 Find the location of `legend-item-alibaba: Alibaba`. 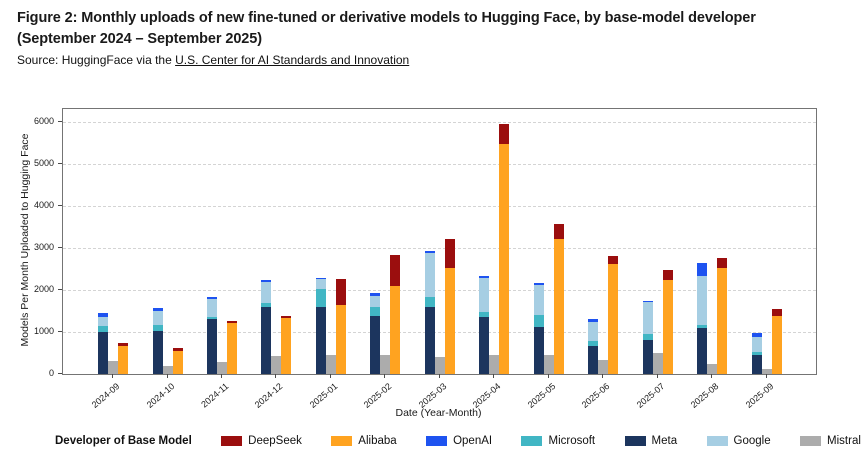

legend-item-alibaba: Alibaba is located at coordinates (364, 441).